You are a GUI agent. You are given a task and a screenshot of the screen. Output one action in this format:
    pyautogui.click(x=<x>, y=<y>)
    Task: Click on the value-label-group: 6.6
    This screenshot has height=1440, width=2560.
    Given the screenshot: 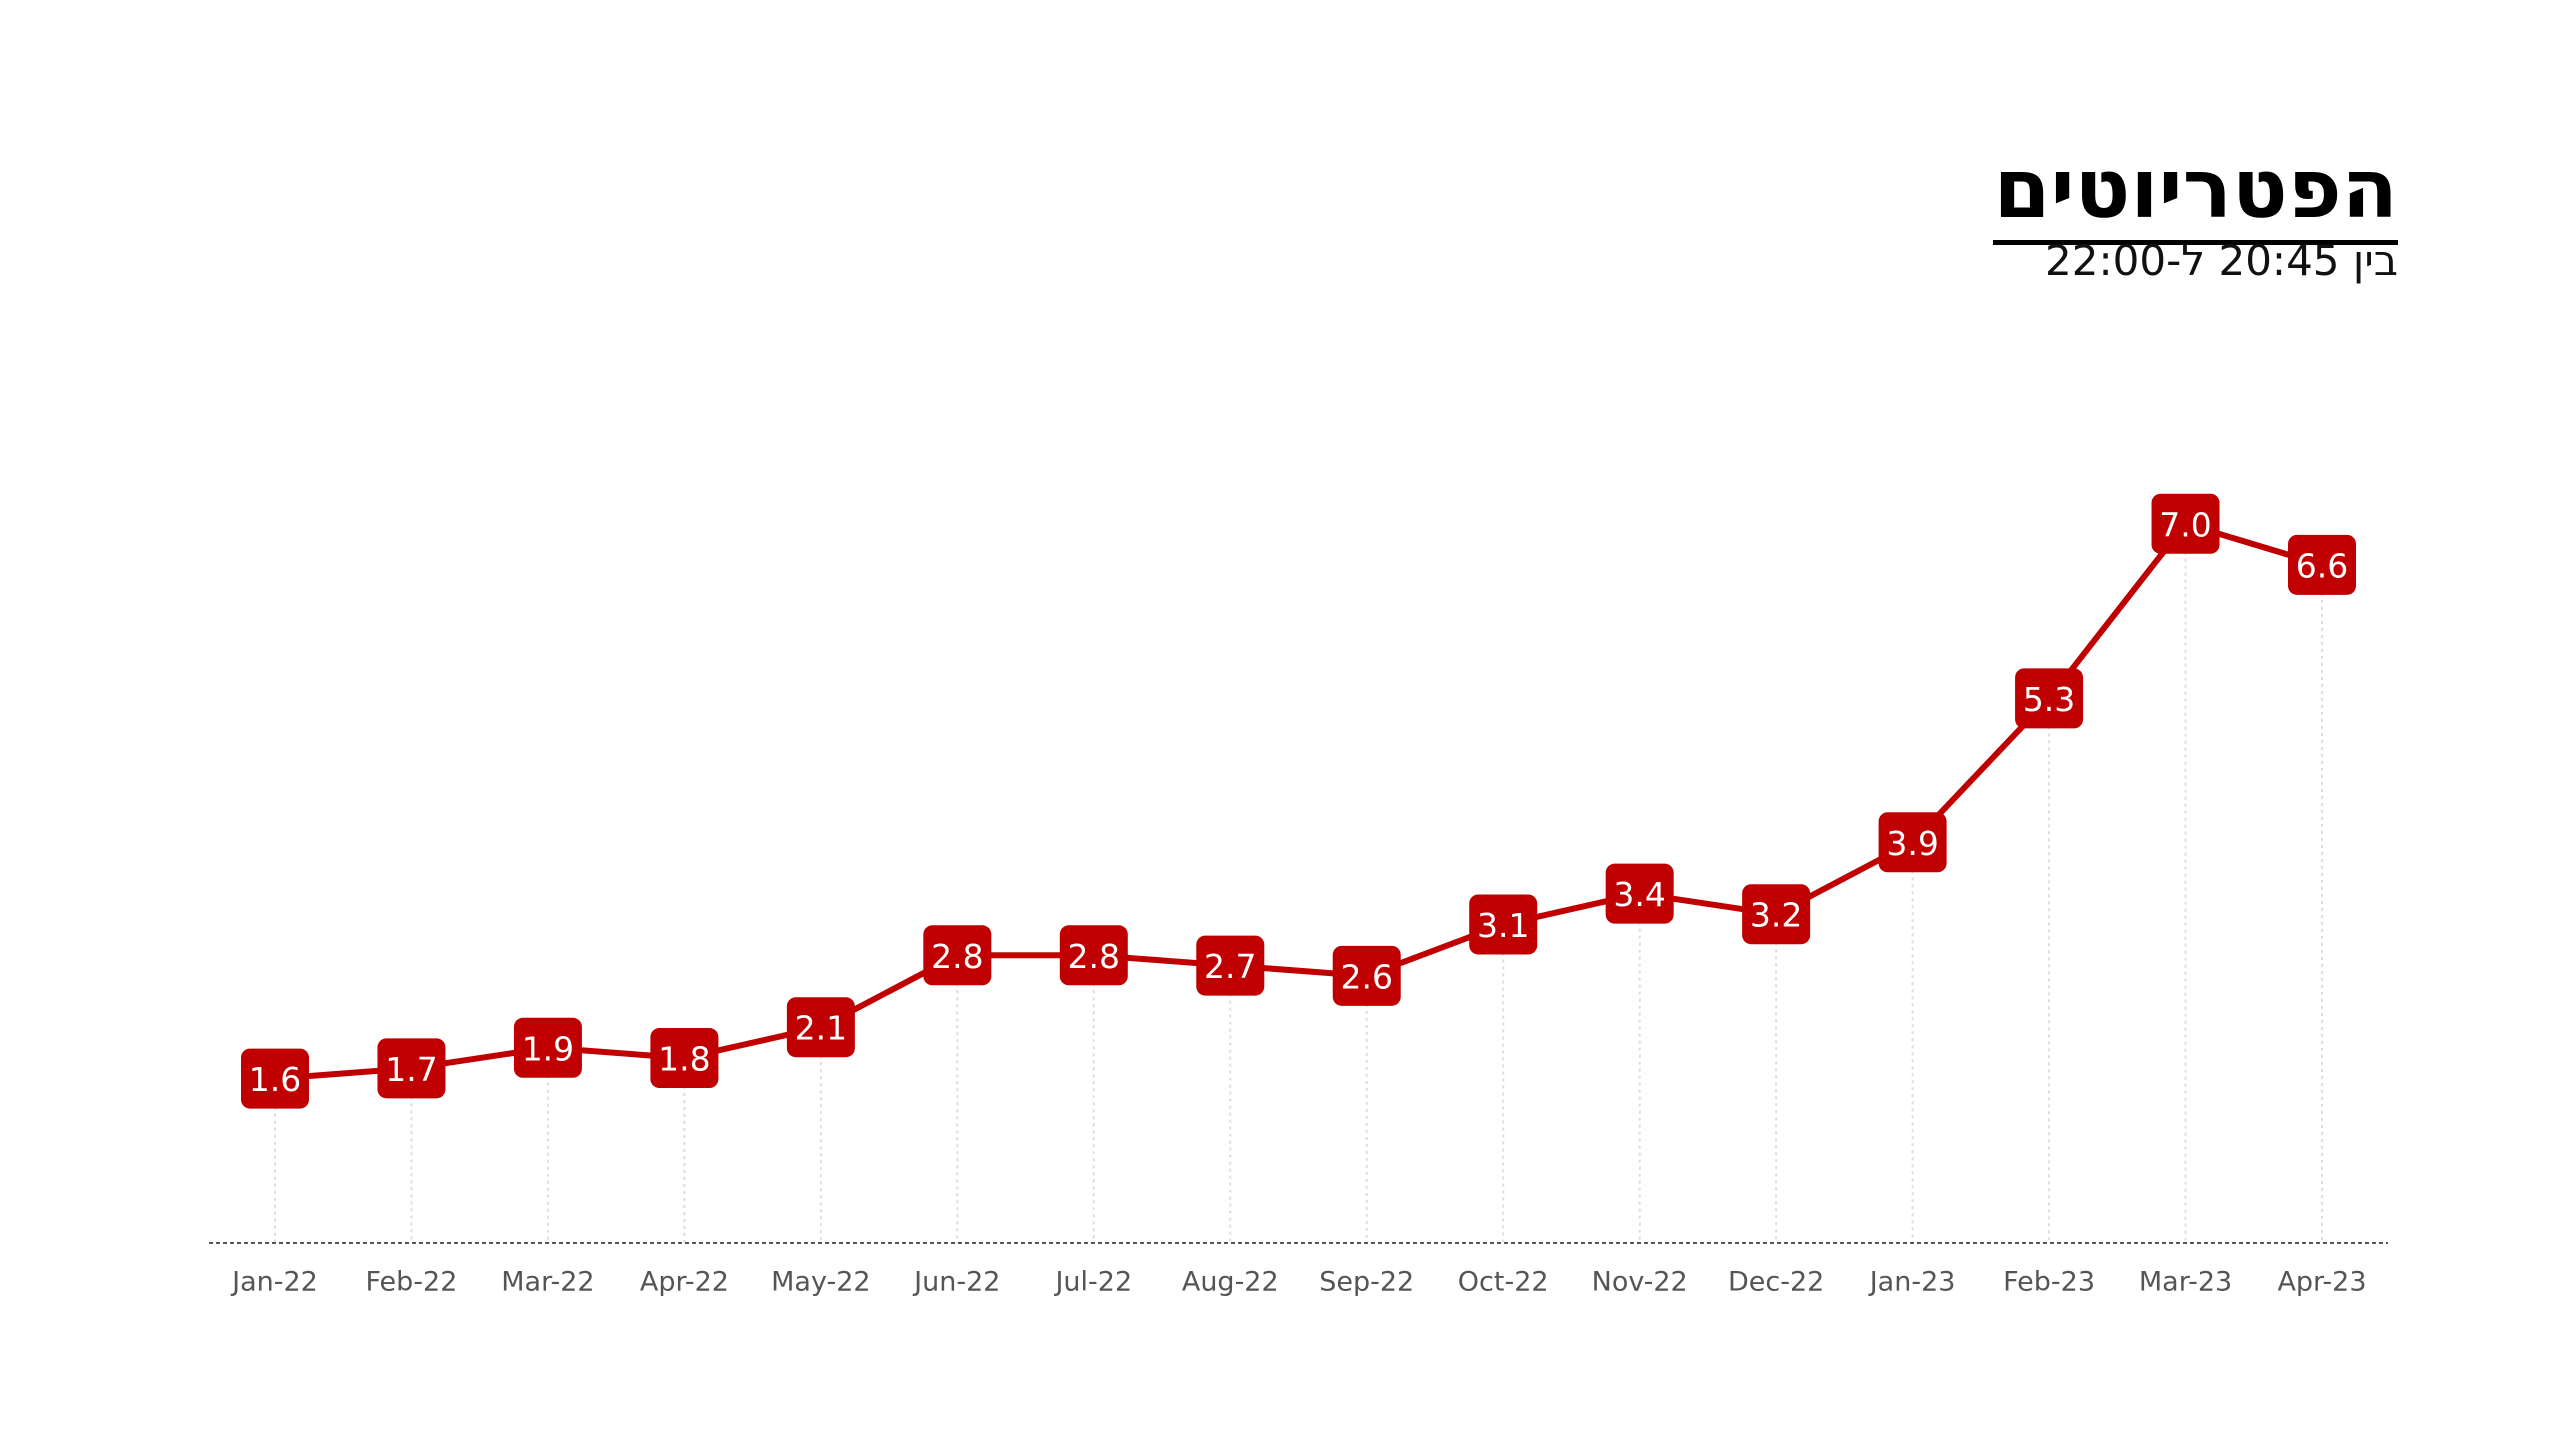 What is the action you would take?
    pyautogui.click(x=2322, y=564)
    